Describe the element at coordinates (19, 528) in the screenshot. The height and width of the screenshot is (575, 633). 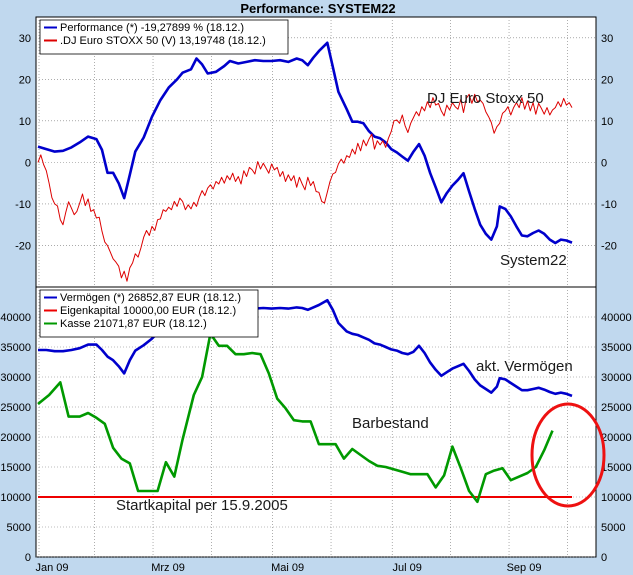
I see `y-tick-label-left: 5000` at that location.